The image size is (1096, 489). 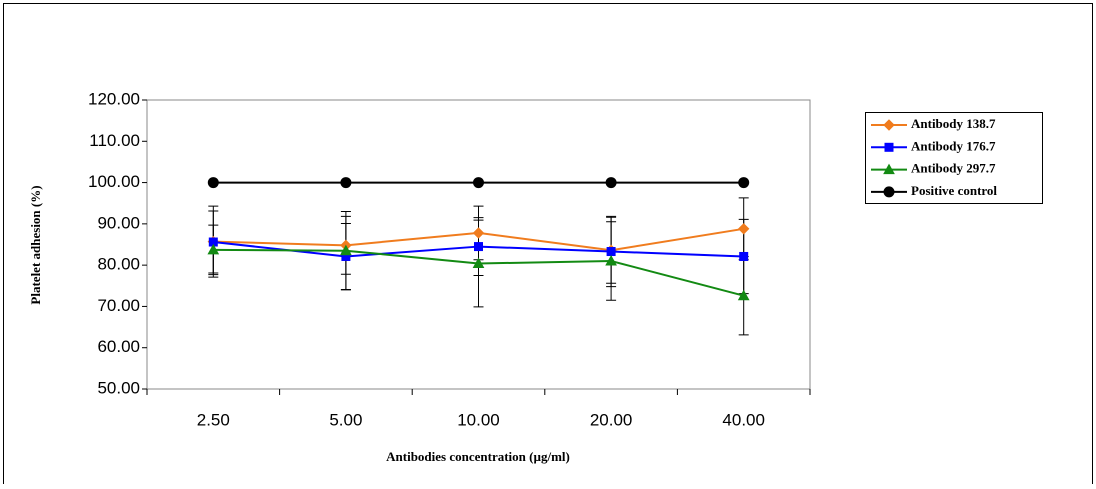 I want to click on y-tick-label: 120.00, so click(x=114, y=98).